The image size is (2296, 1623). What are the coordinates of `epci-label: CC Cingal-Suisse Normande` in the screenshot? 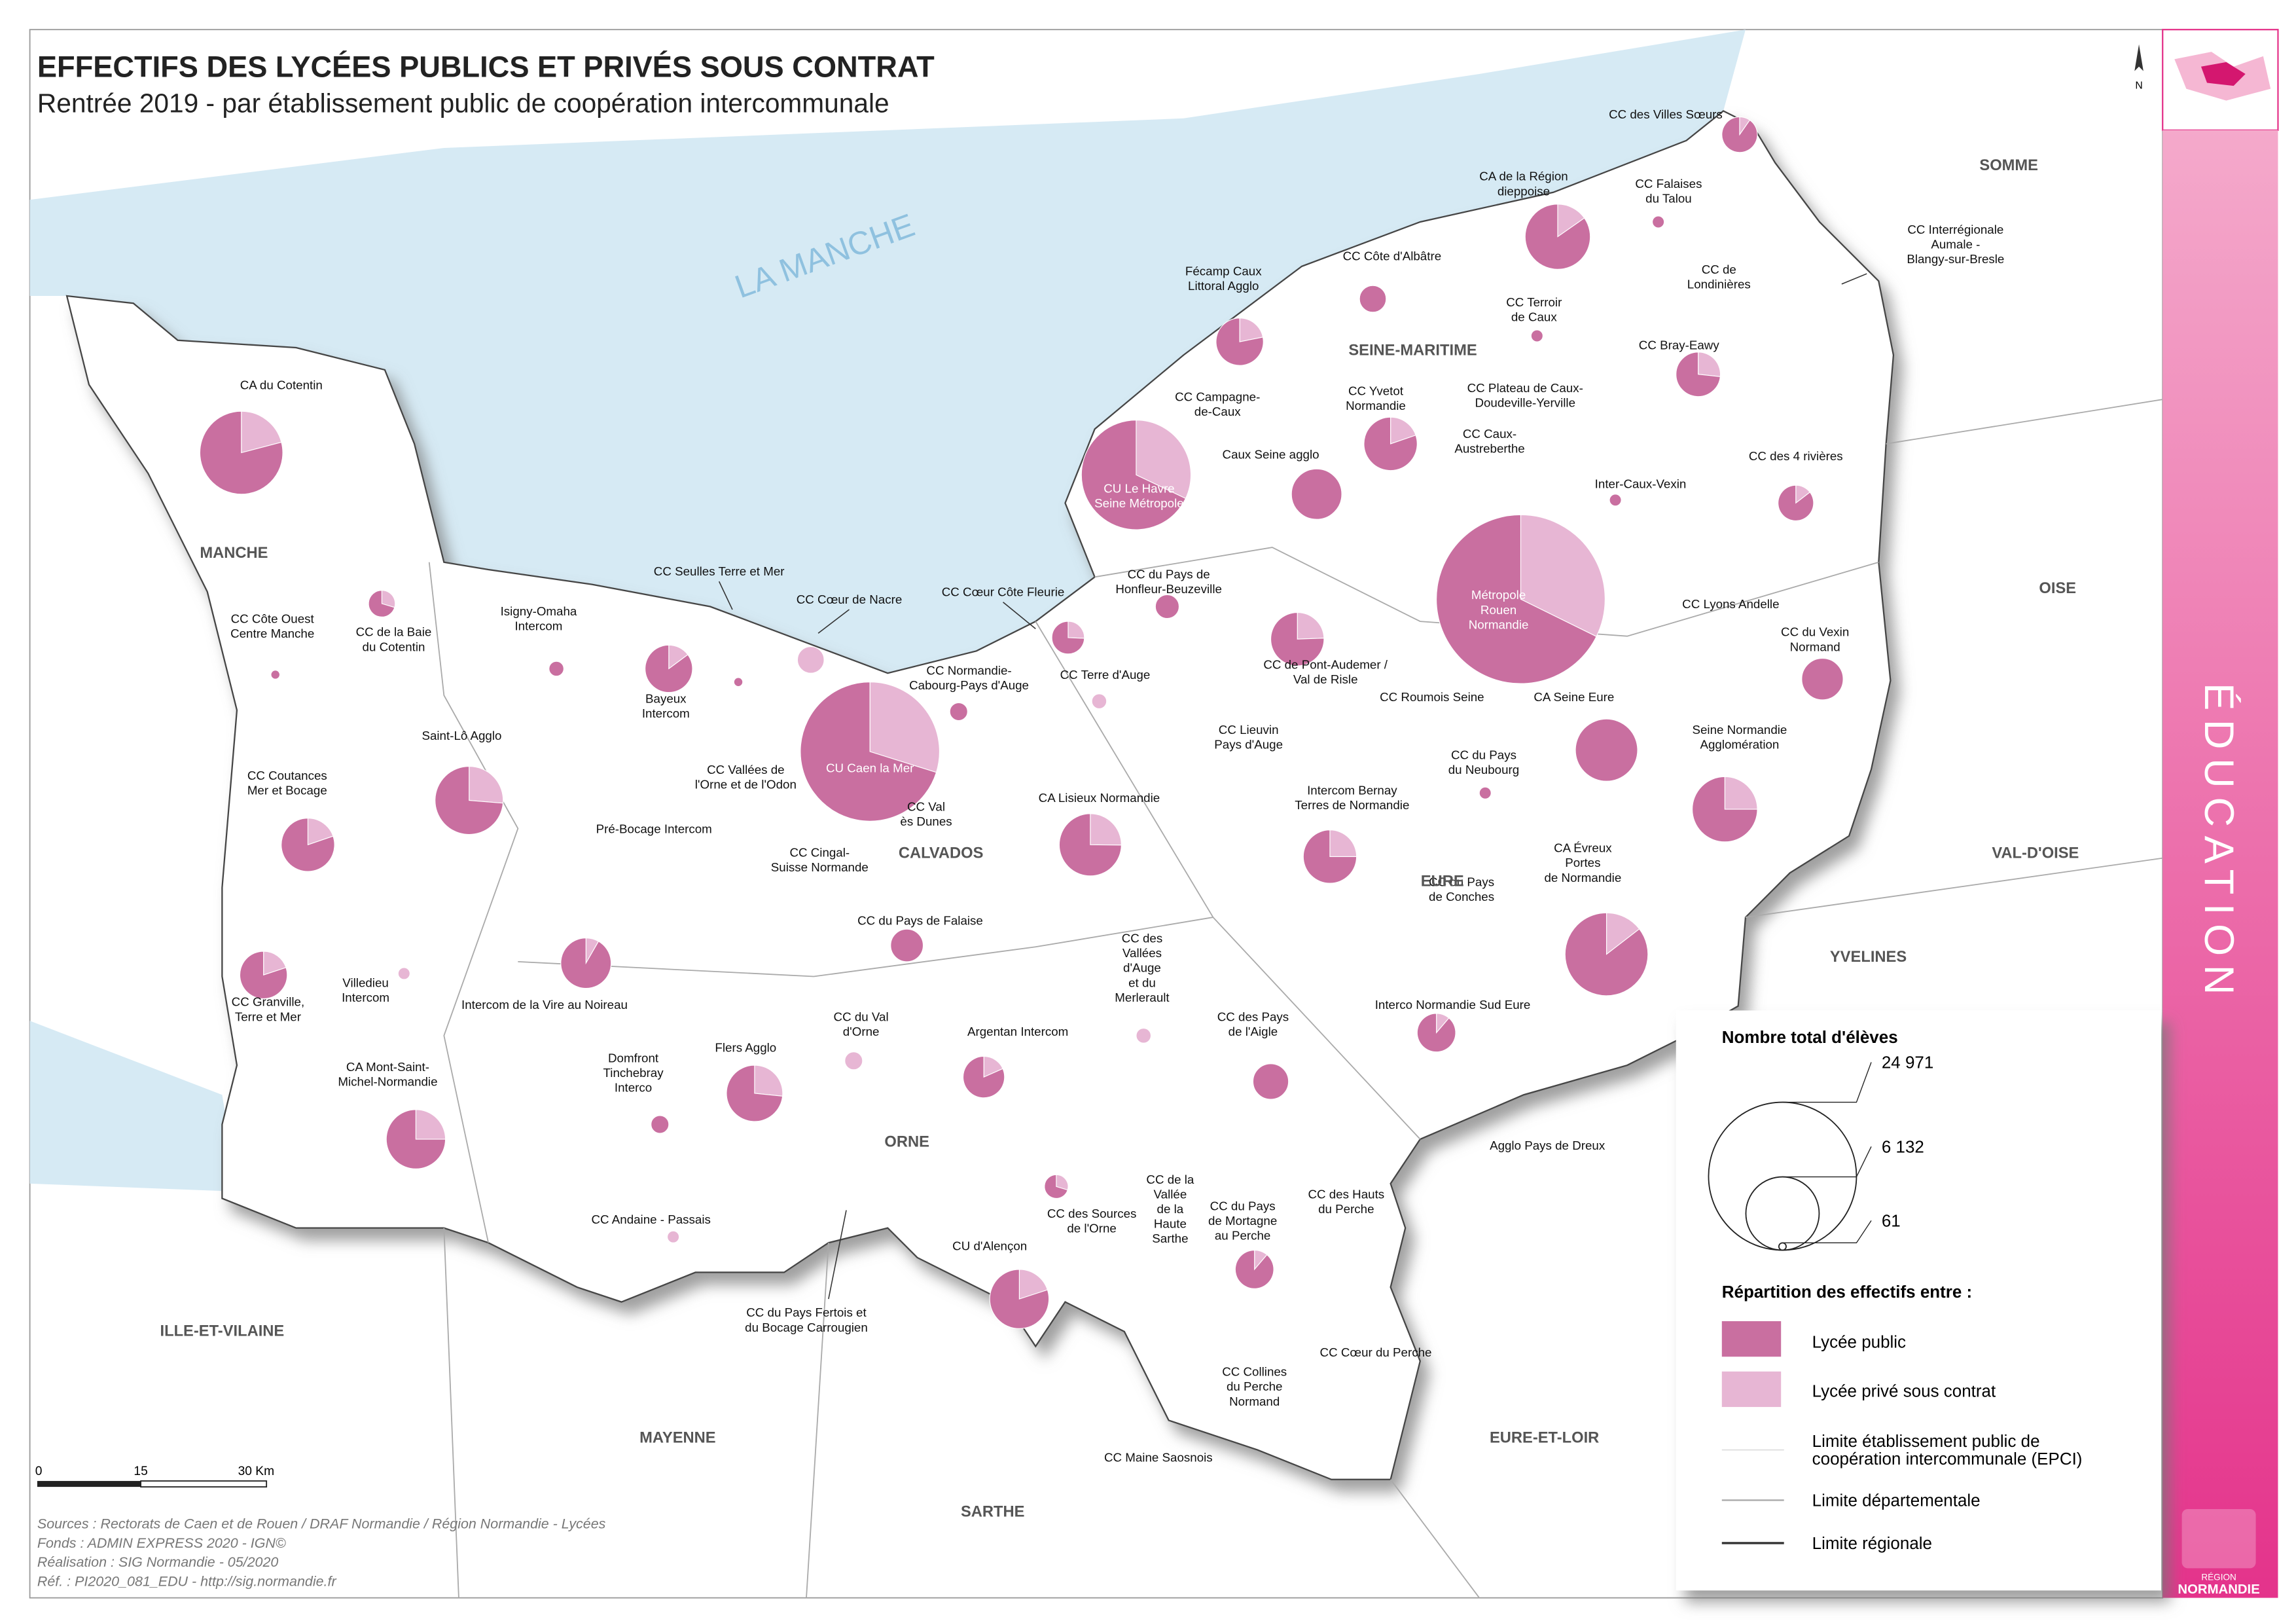 It's located at (820, 859).